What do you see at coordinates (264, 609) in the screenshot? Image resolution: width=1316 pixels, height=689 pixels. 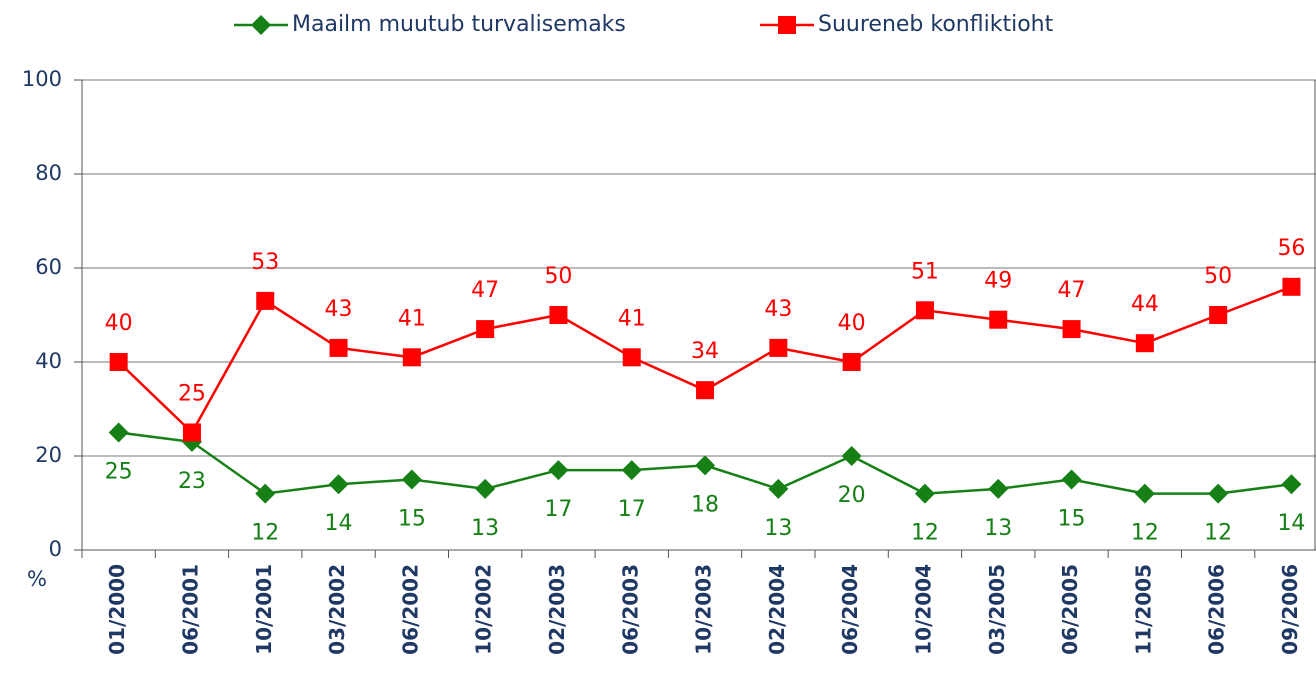 I see `x-tick-label: 10/2001` at bounding box center [264, 609].